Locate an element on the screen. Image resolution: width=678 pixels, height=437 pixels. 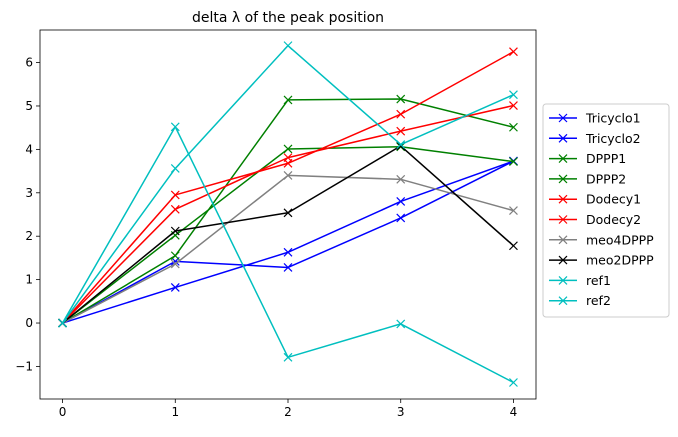
legend-item: meo2DPPP is located at coordinates (601, 260).